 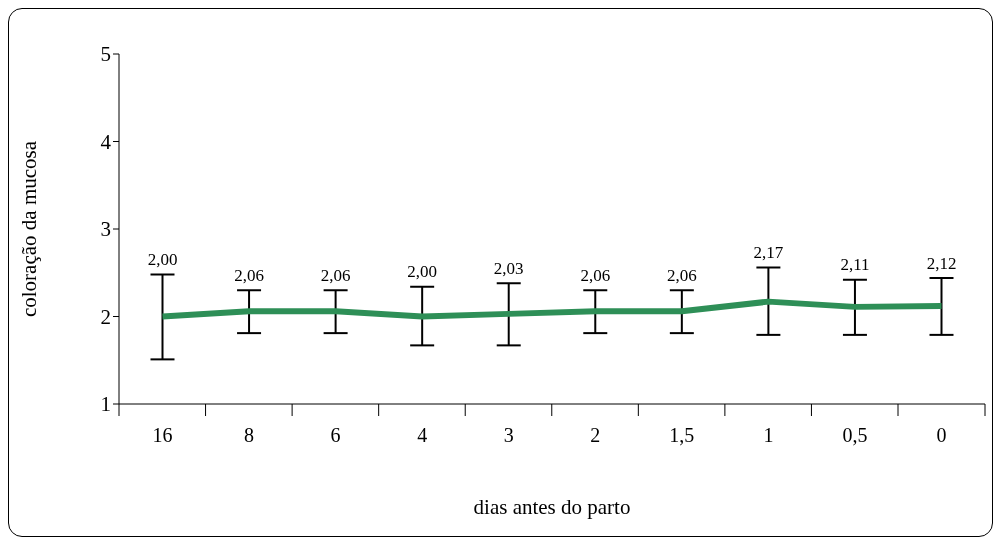 What do you see at coordinates (422, 435) in the screenshot?
I see `x-tick-label: 4` at bounding box center [422, 435].